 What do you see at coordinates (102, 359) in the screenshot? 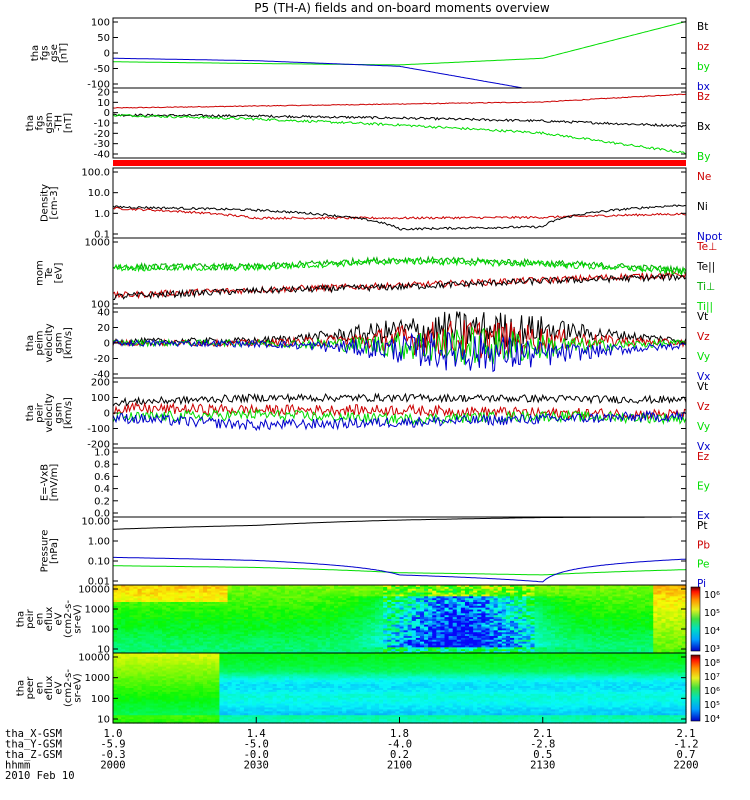
I see `y-tick-label: -20` at bounding box center [102, 359].